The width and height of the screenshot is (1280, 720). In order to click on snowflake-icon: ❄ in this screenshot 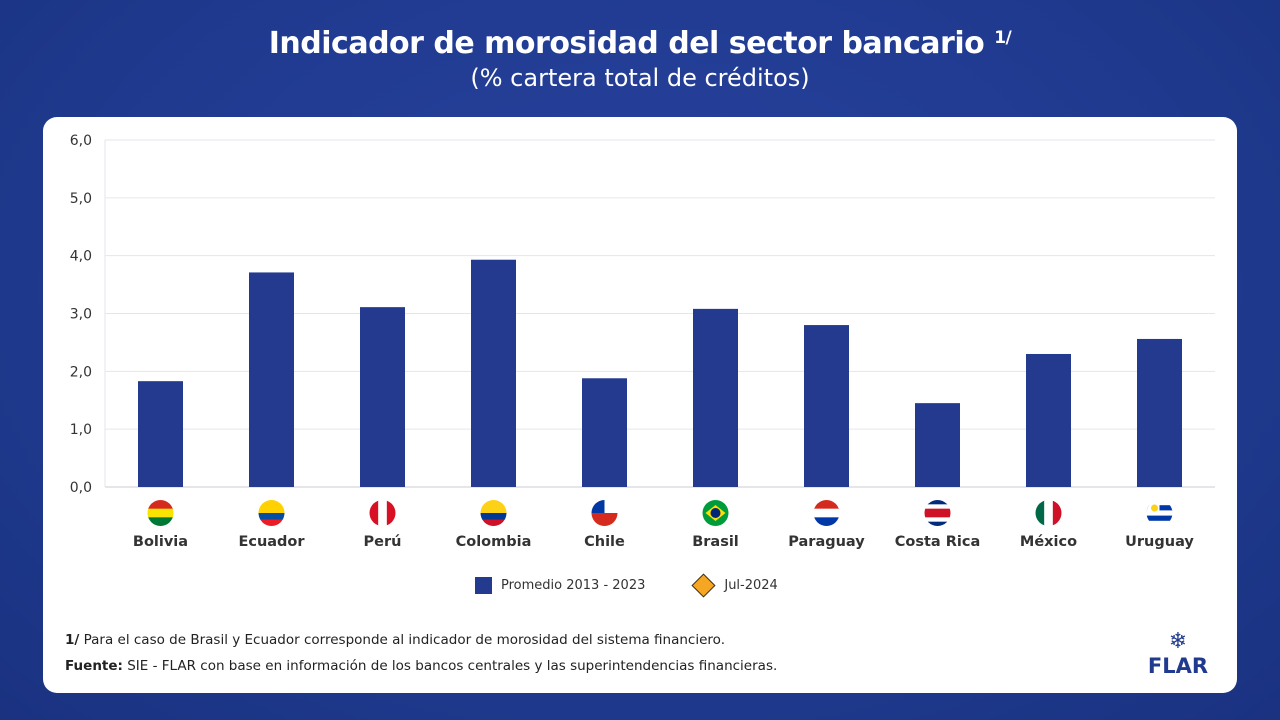, I will do `click(1178, 641)`.